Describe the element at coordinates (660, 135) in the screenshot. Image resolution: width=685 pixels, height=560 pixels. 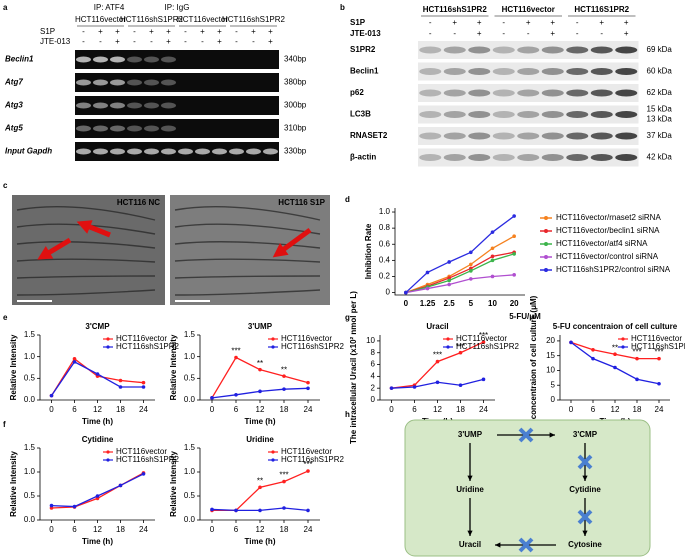
I see `band-size: 37 kDa` at that location.